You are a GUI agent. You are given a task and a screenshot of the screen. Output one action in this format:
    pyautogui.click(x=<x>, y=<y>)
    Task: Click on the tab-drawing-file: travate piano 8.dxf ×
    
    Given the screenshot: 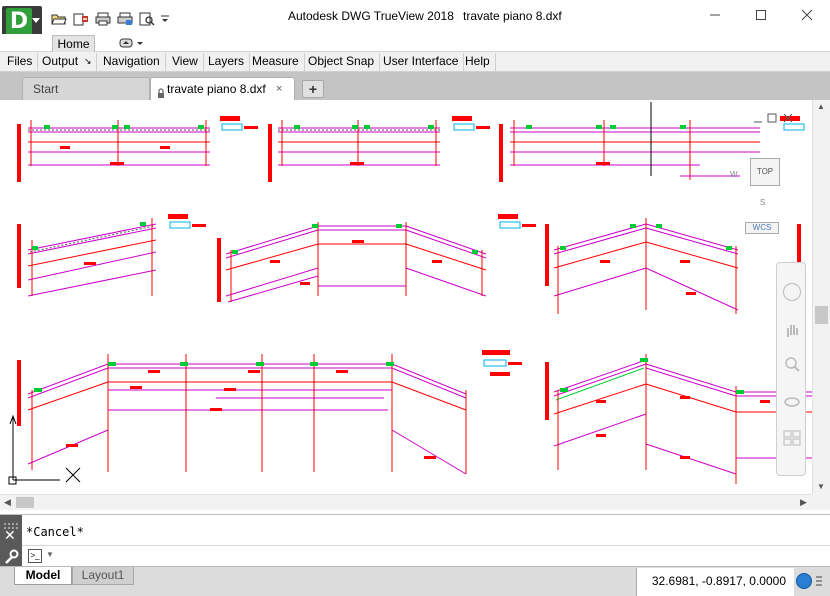 What is the action you would take?
    pyautogui.click(x=222, y=88)
    